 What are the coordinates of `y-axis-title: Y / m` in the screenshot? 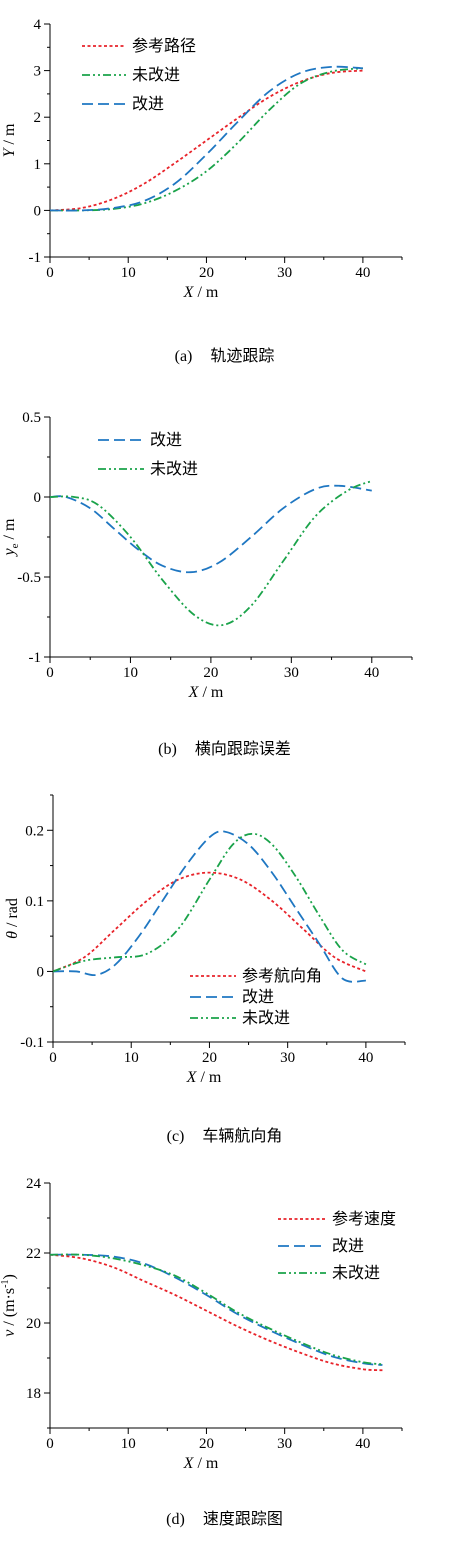 It's located at (9, 140).